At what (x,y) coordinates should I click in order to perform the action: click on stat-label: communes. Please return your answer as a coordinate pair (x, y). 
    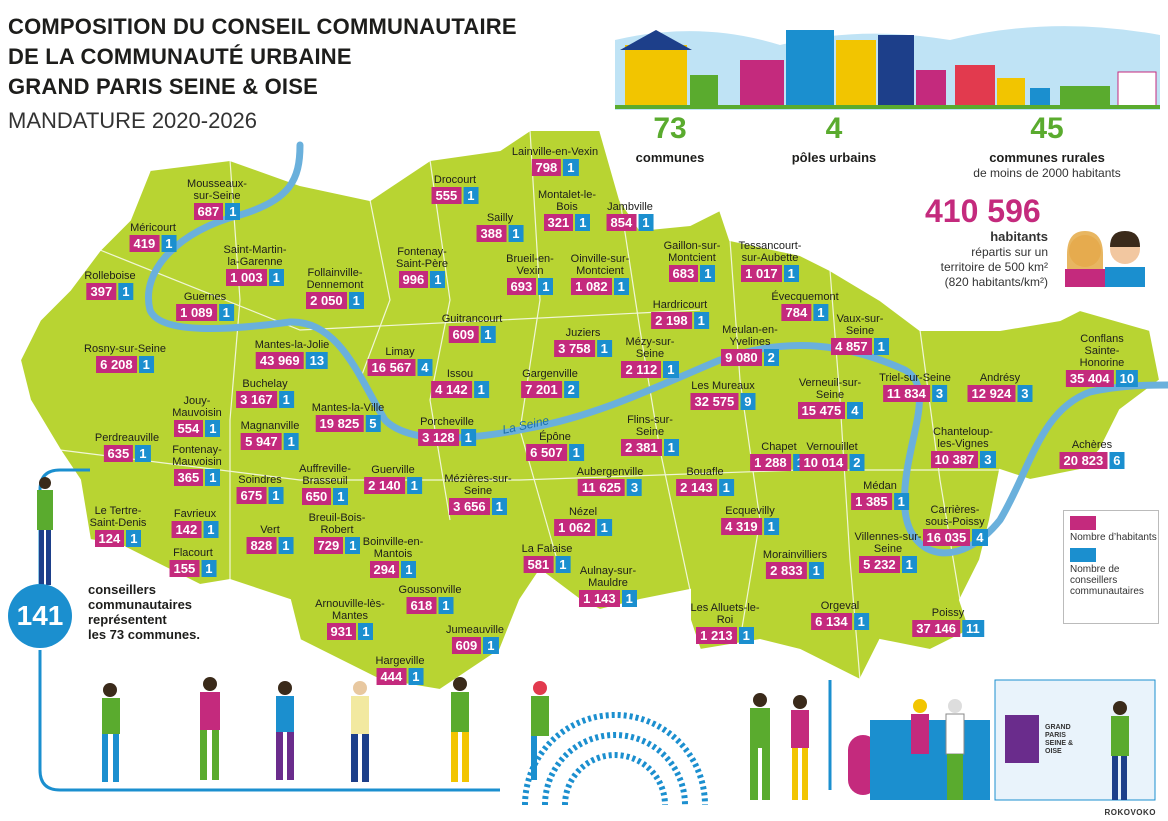
    Looking at the image, I should click on (670, 157).